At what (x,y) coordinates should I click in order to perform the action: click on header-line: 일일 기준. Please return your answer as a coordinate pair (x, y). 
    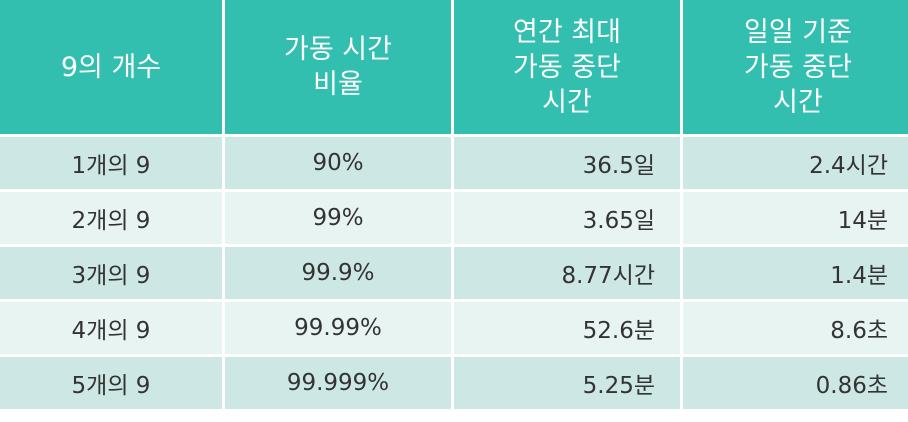
    Looking at the image, I should click on (798, 32).